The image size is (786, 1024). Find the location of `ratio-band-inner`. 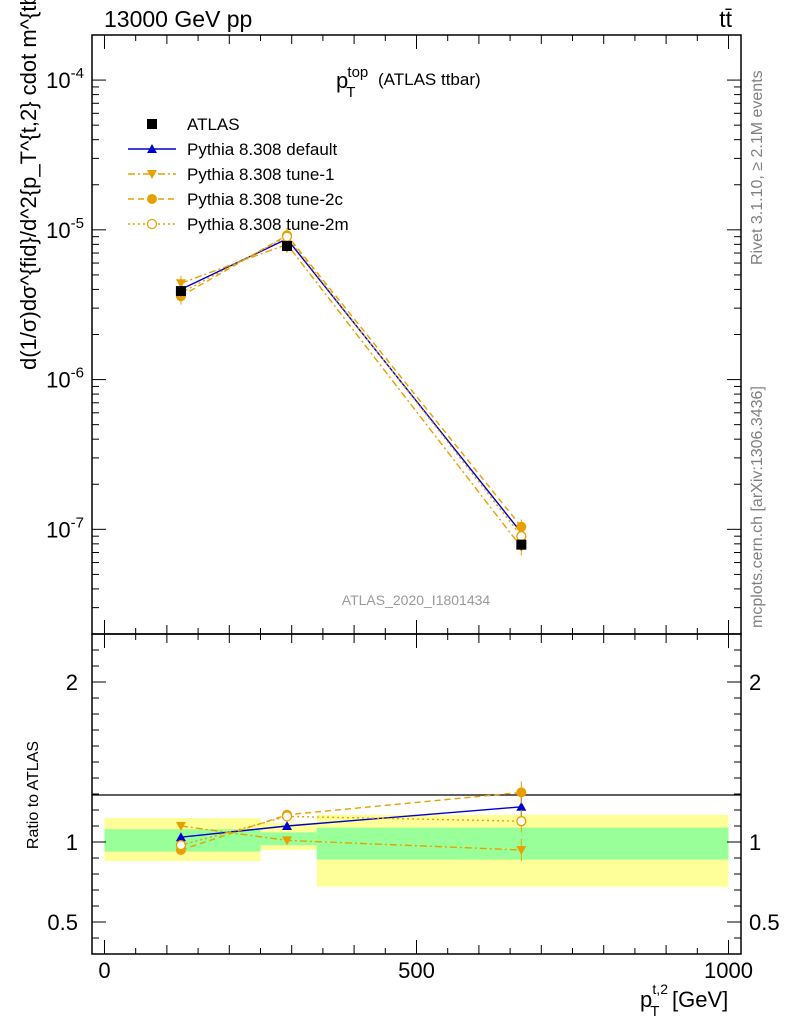

ratio-band-inner is located at coordinates (522, 843).